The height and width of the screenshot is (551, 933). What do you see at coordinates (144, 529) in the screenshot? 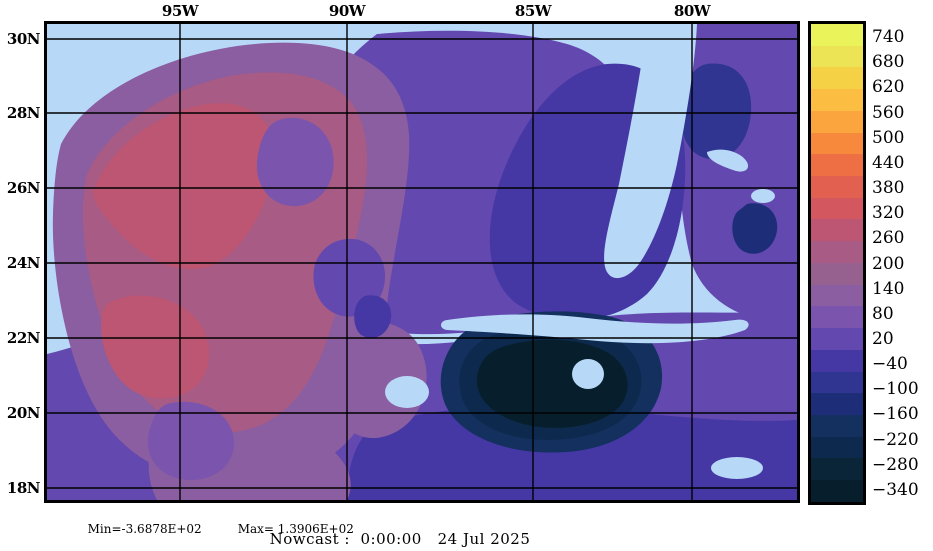
I see `min-value-label: Min=-3.6878E+02` at bounding box center [144, 529].